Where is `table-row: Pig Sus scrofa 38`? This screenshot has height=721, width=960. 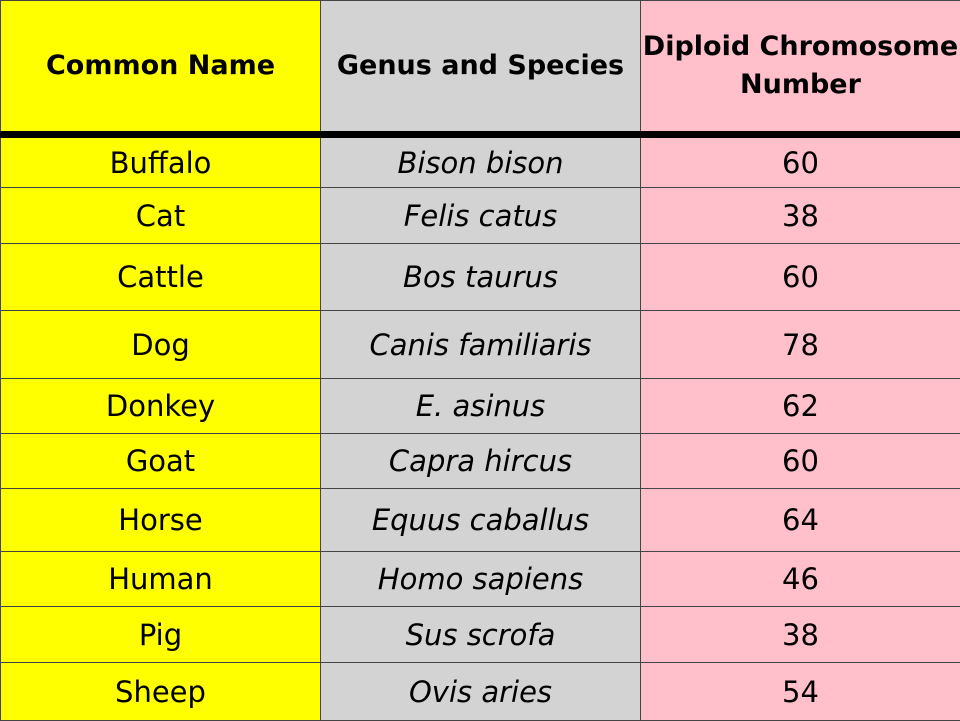
table-row: Pig Sus scrofa 38 is located at coordinates (480, 635).